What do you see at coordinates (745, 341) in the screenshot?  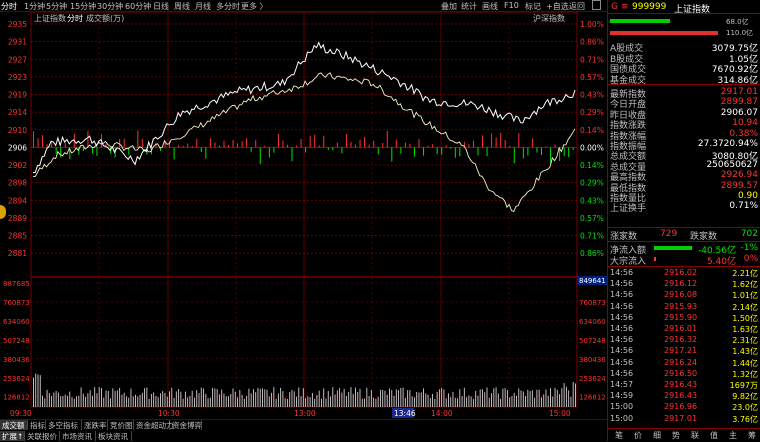 I see `tick-volume: 2.31亿` at bounding box center [745, 341].